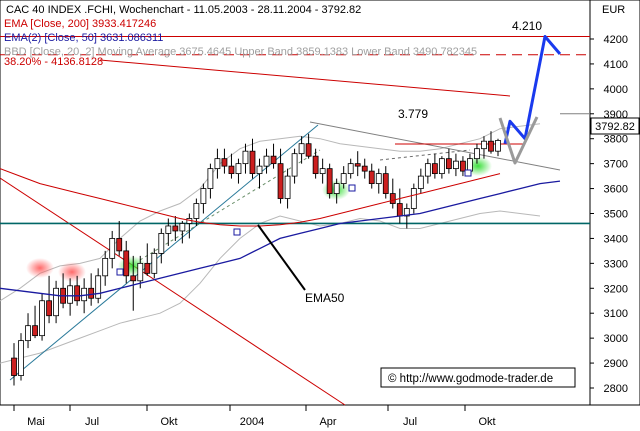 This screenshot has height=431, width=640. Describe the element at coordinates (616, 140) in the screenshot. I see `y-tick-label: 3800` at that location.